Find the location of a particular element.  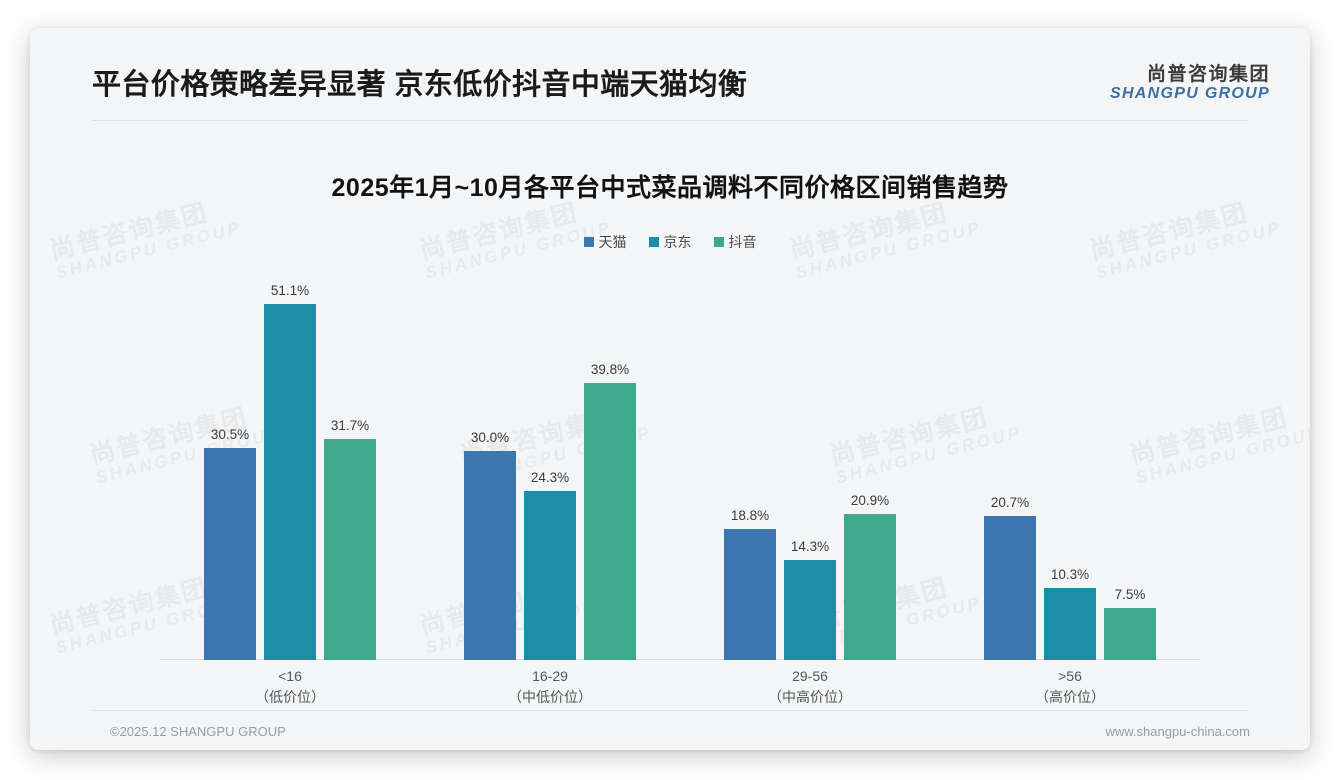

legend-item-1: 天猫 is located at coordinates (605, 242).